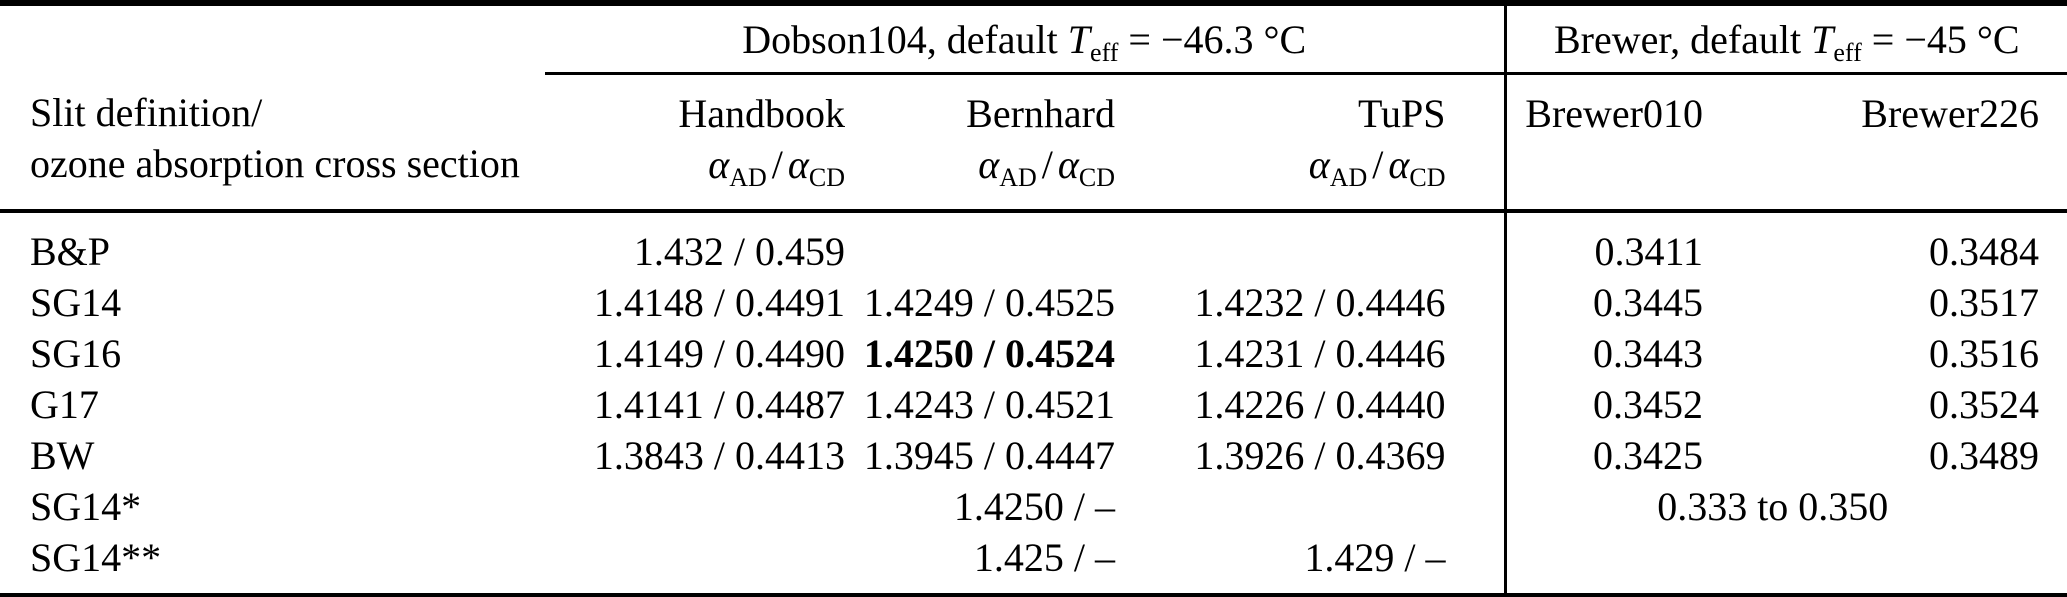 The image size is (2067, 597). What do you see at coordinates (1984, 404) in the screenshot?
I see `cell-brewer226: 0.3524` at bounding box center [1984, 404].